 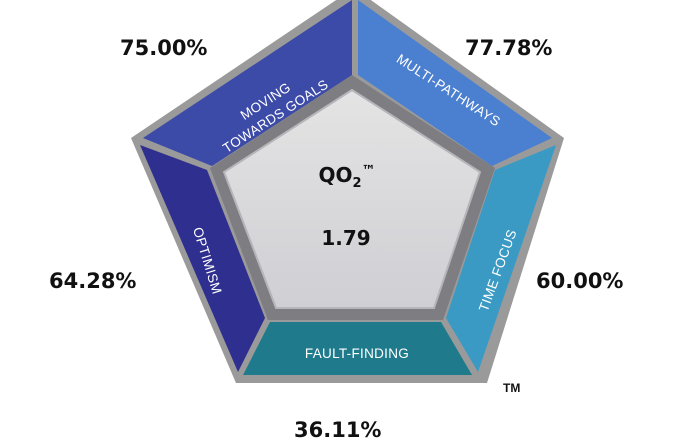 What do you see at coordinates (335, 175) in the screenshot?
I see `center-title-main: QO` at bounding box center [335, 175].